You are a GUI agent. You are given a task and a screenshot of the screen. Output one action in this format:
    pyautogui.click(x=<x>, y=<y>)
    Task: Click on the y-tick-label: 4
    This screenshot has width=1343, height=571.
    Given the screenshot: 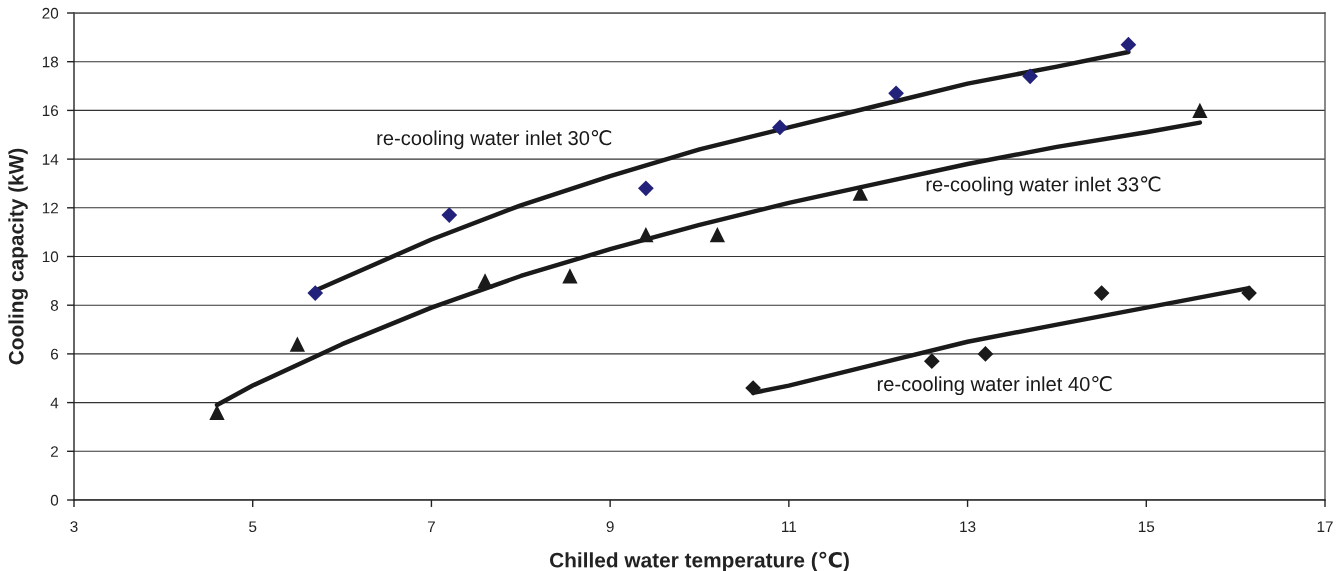 What is the action you would take?
    pyautogui.click(x=54, y=403)
    